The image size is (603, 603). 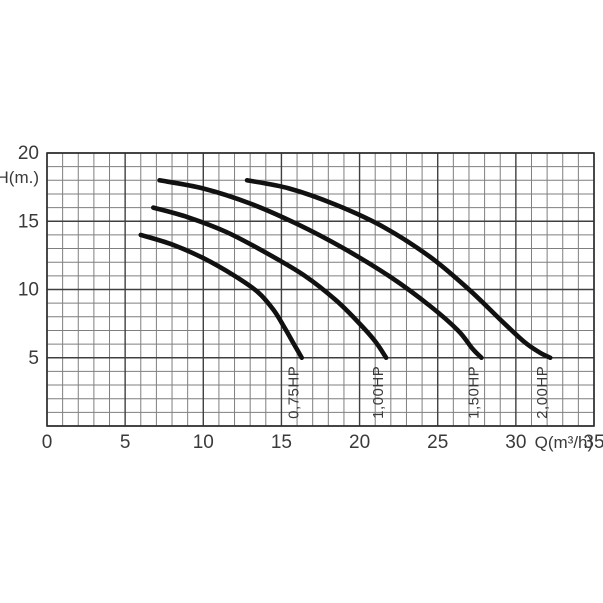 What do you see at coordinates (294, 392) in the screenshot?
I see `curve-label-075hp: 0,75HP` at bounding box center [294, 392].